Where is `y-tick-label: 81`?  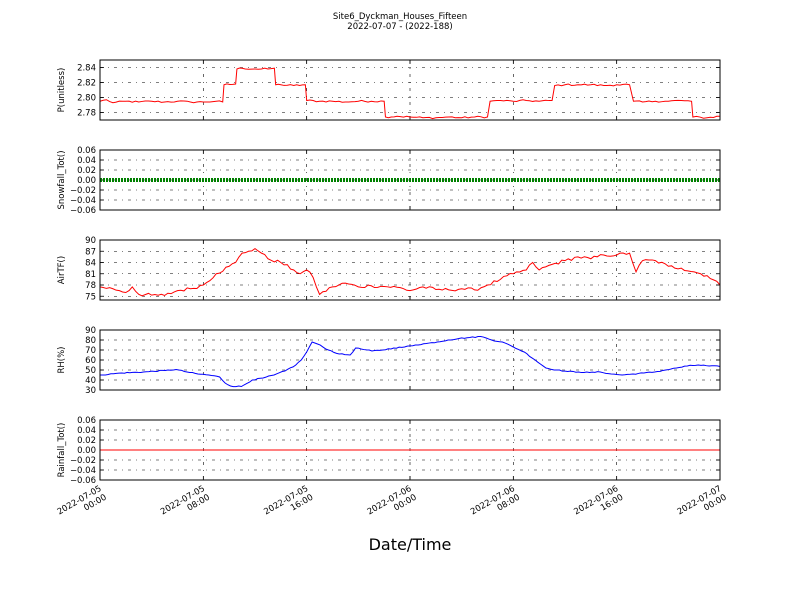
y-tick-label: 81 is located at coordinates (90, 275).